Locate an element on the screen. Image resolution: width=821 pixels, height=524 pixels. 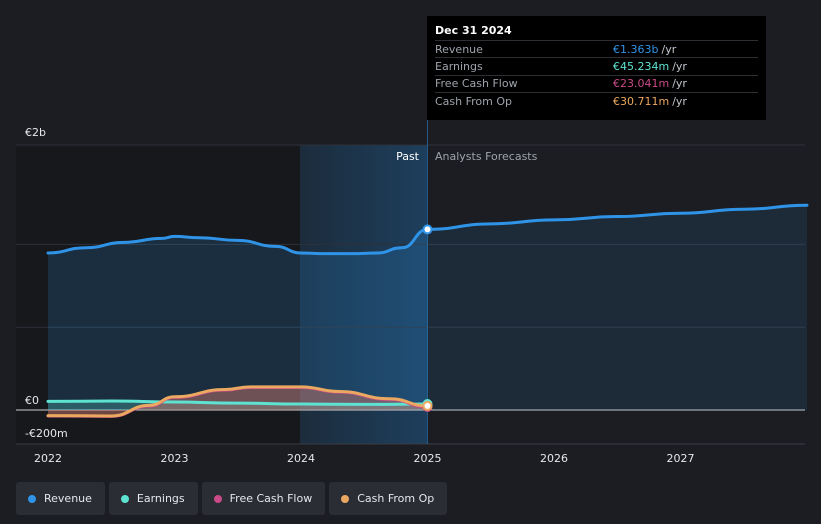
legend-item-earnings: Earnings is located at coordinates (153, 498).